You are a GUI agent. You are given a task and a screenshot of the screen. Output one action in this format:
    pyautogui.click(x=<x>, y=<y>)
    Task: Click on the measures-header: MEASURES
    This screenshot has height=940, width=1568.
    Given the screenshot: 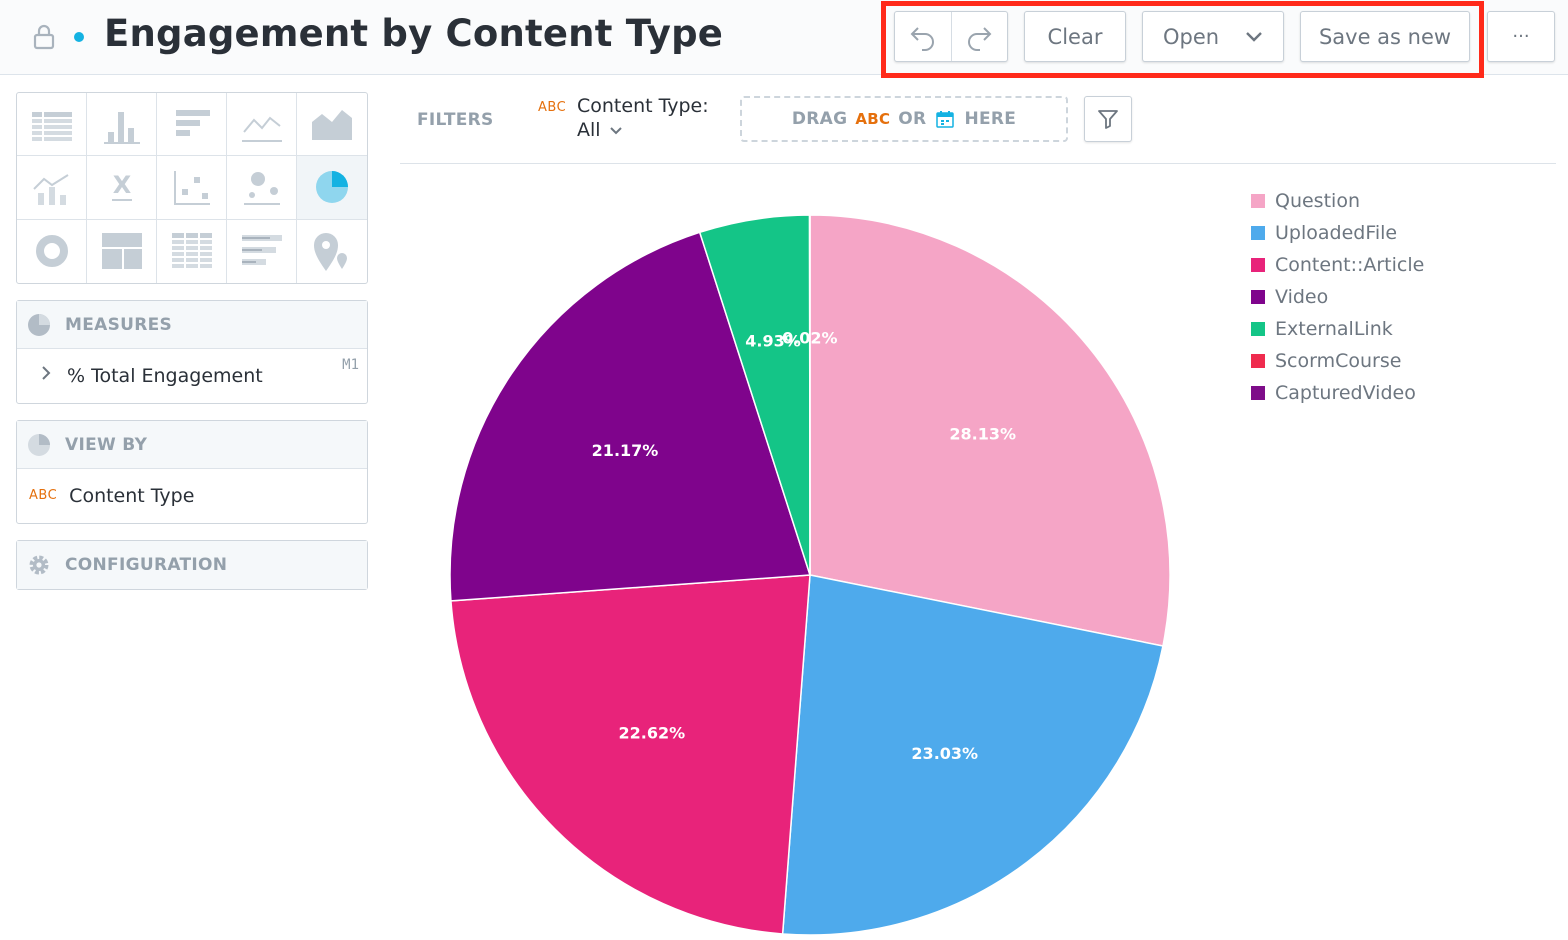 What is the action you would take?
    pyautogui.click(x=192, y=324)
    